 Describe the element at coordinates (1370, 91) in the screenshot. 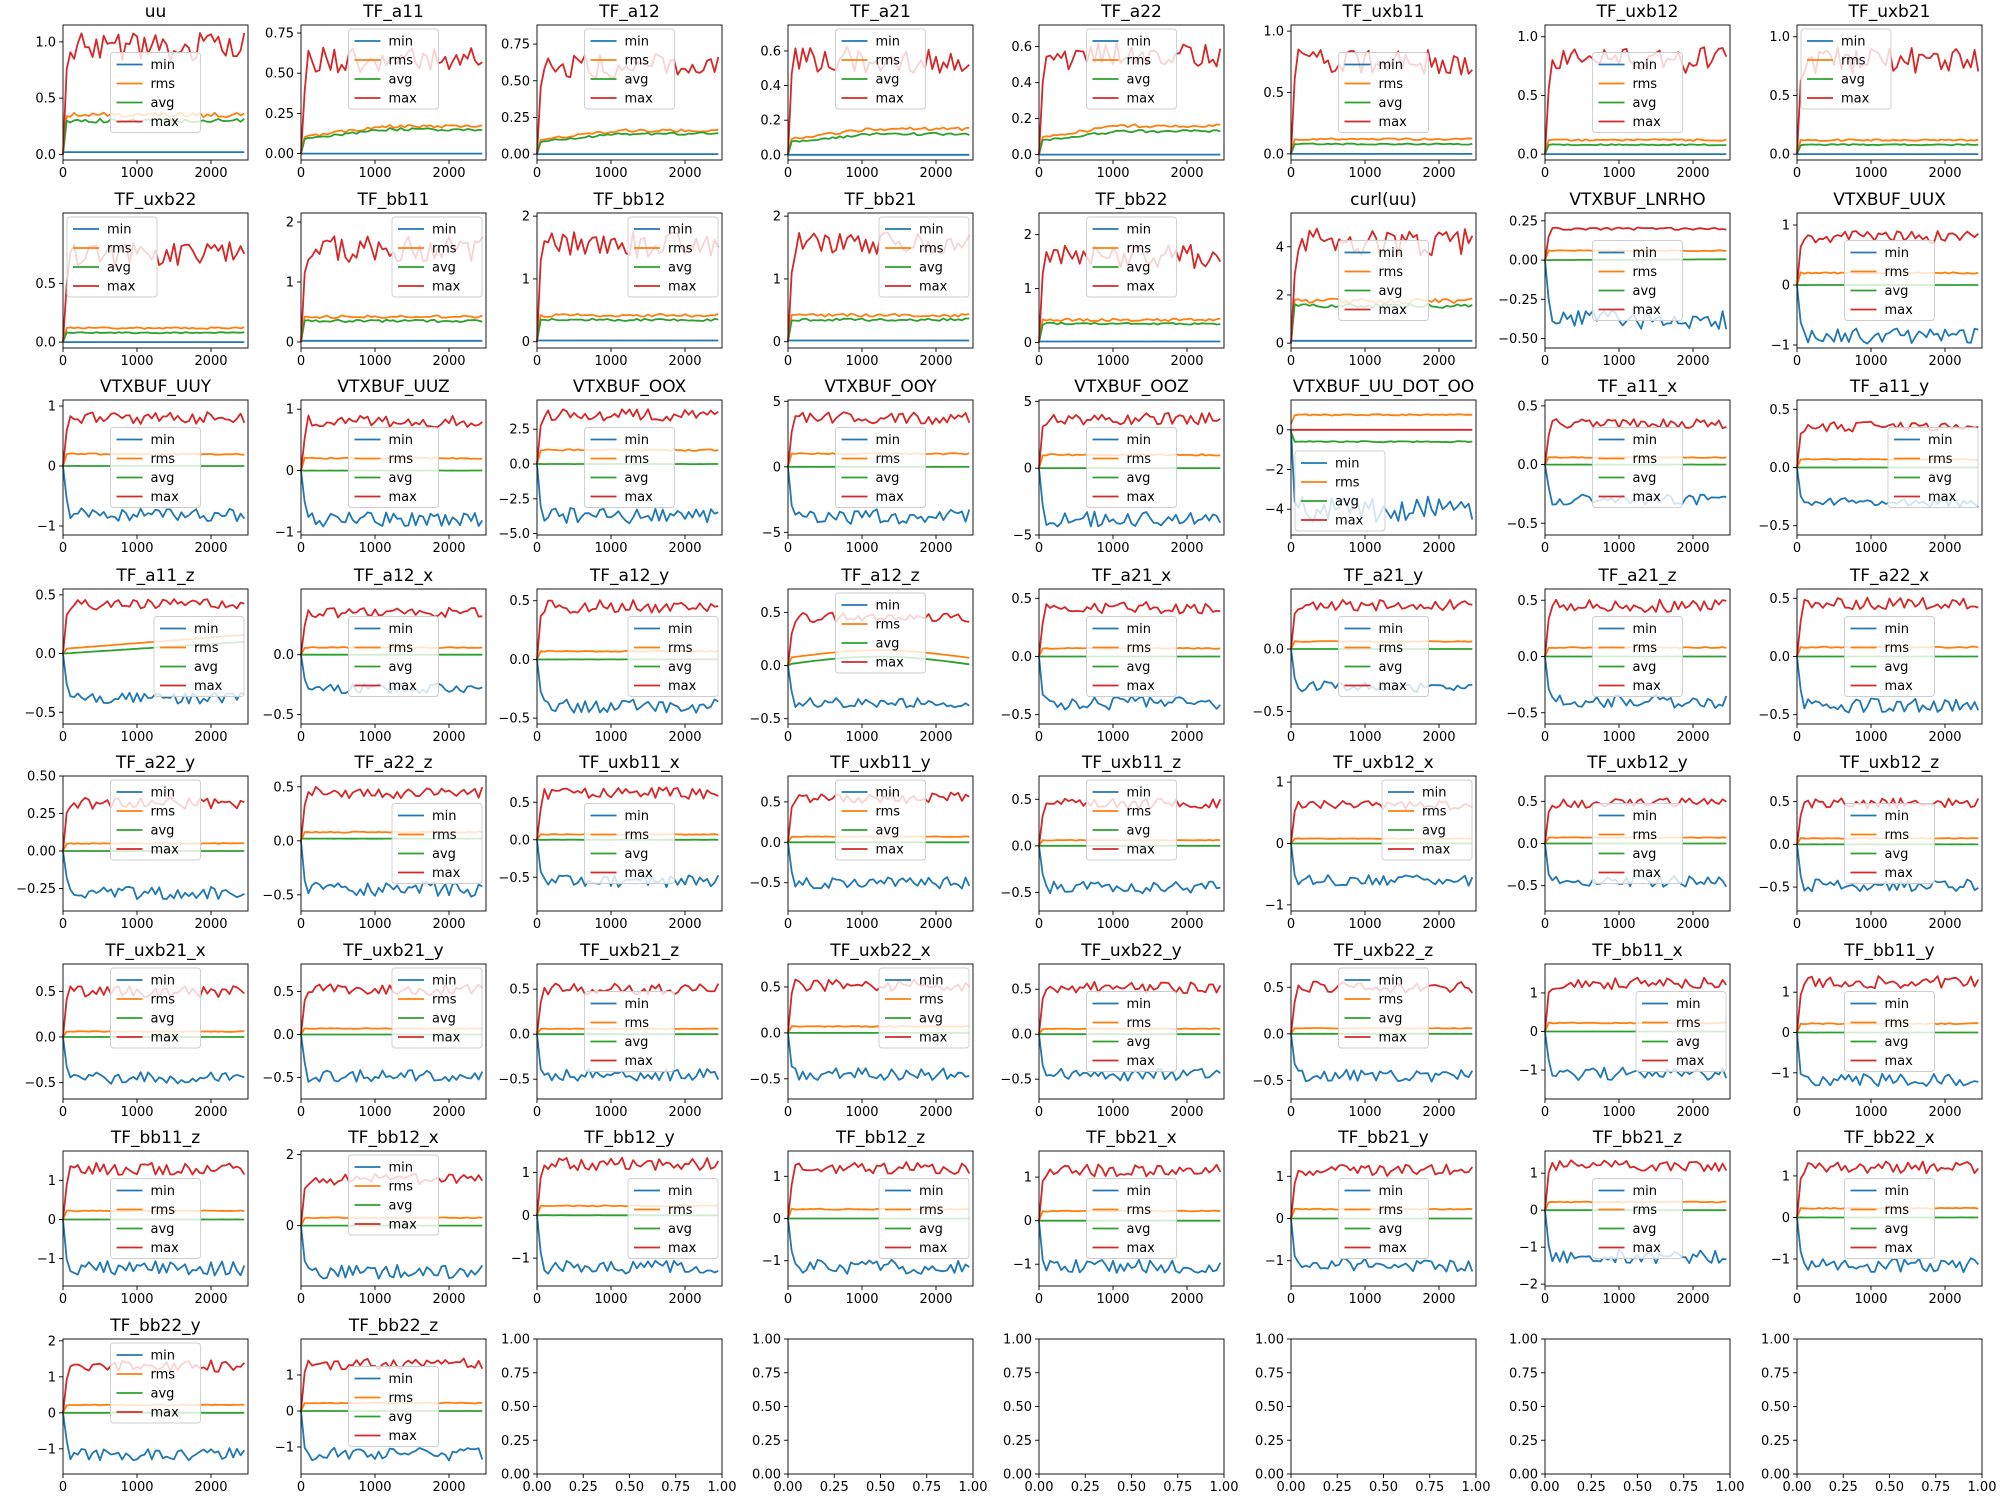

I see `subplot: TF_uxb11 0 1000 2000 0.0 0.5 1.0 min rms avg max` at that location.